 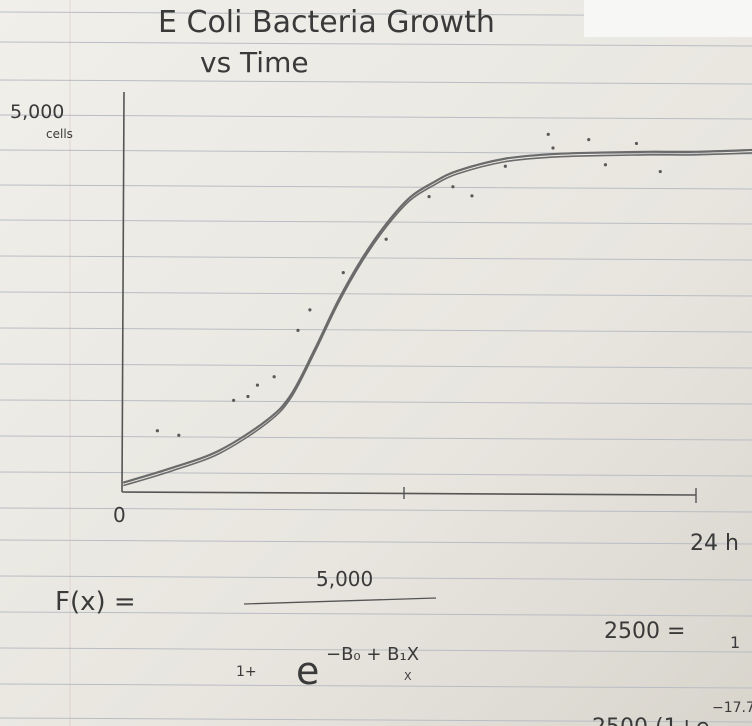 What do you see at coordinates (37, 112) in the screenshot?
I see `y-axis-max-label: 5,000` at bounding box center [37, 112].